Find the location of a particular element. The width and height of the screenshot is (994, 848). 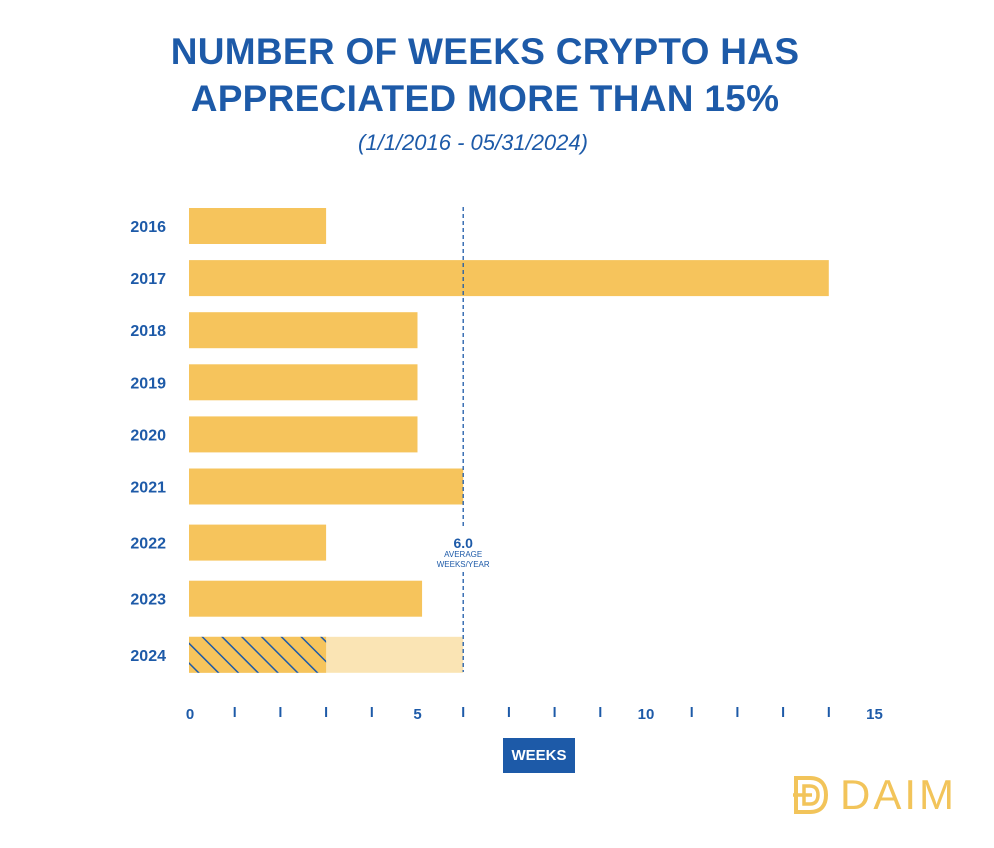

average-text-line2: WEEKS/YEAR is located at coordinates (463, 564).